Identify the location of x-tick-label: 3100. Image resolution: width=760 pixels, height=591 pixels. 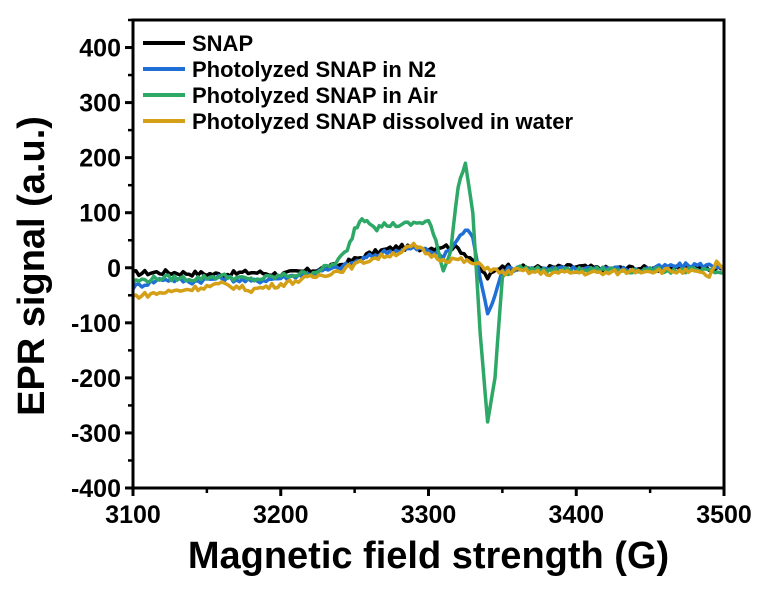
(133, 515).